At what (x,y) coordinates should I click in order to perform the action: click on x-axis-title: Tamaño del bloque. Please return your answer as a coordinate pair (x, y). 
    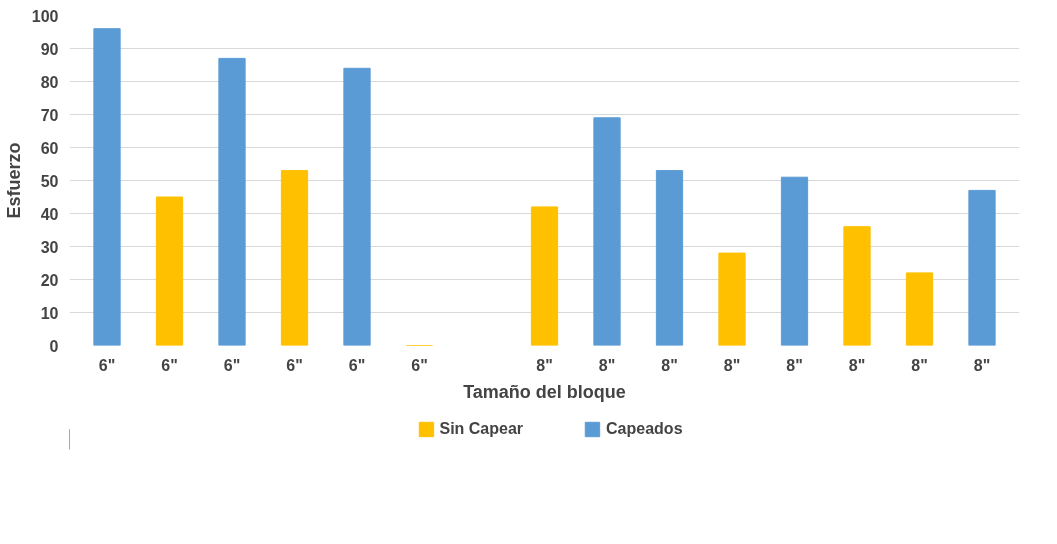
    Looking at the image, I should click on (544, 391).